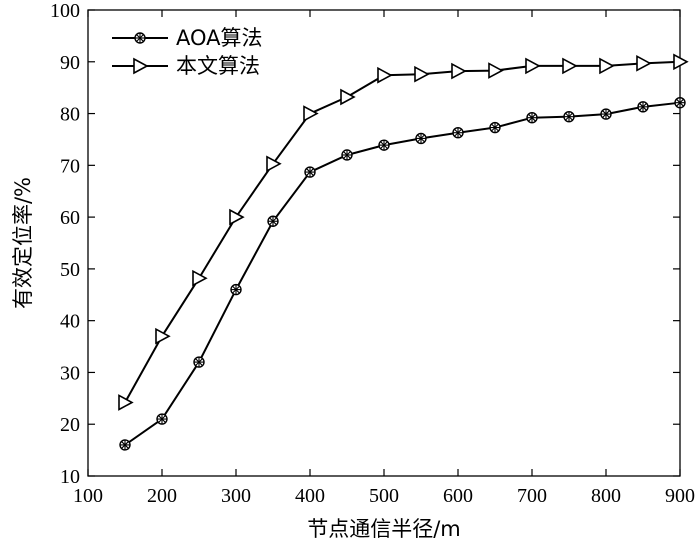 The image size is (700, 544). I want to click on legend: AOA算法 本文算法, so click(187, 52).